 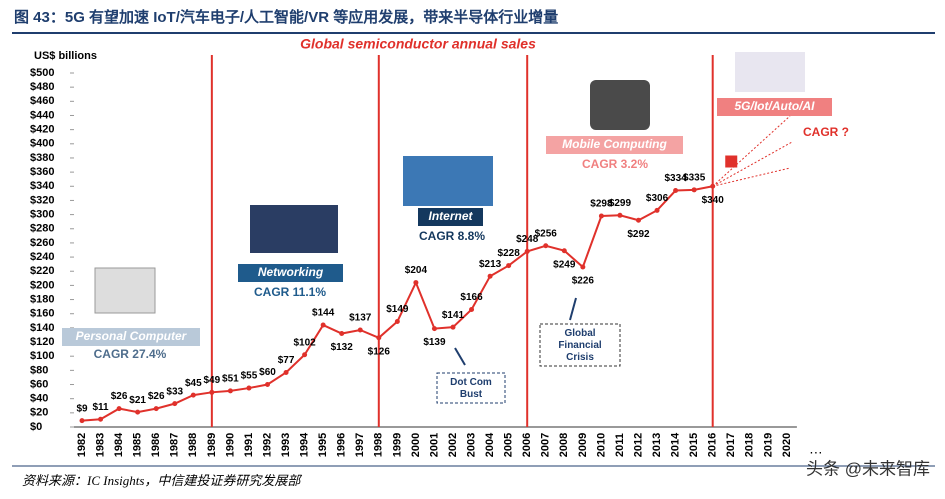 I want to click on value-label: $149, so click(x=397, y=309).